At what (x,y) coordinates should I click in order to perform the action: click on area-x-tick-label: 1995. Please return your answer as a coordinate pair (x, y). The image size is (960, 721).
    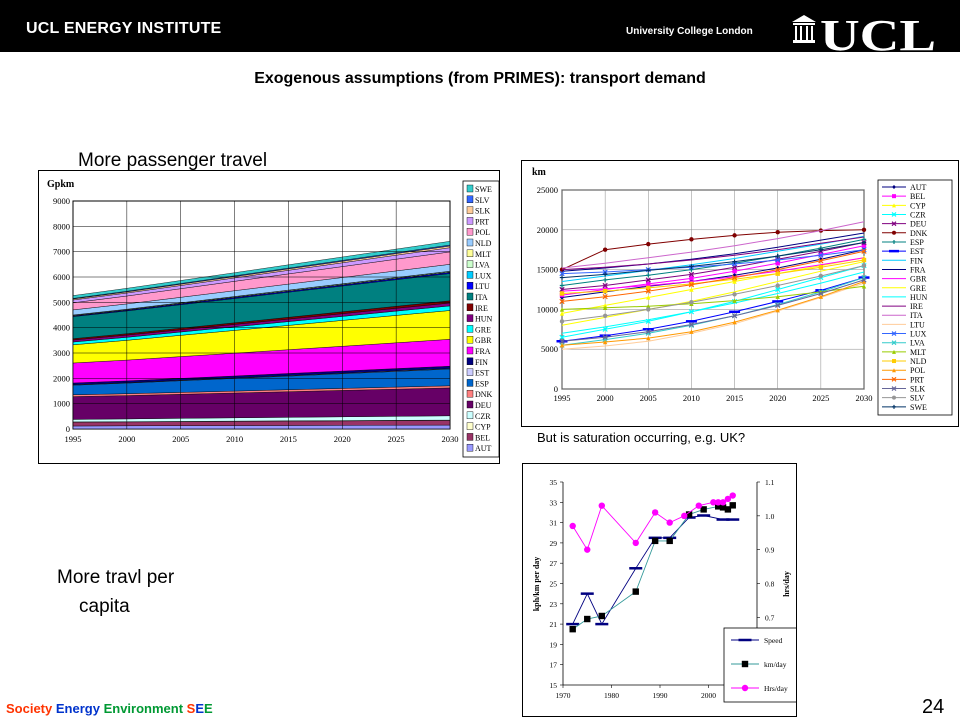
    Looking at the image, I should click on (73, 439).